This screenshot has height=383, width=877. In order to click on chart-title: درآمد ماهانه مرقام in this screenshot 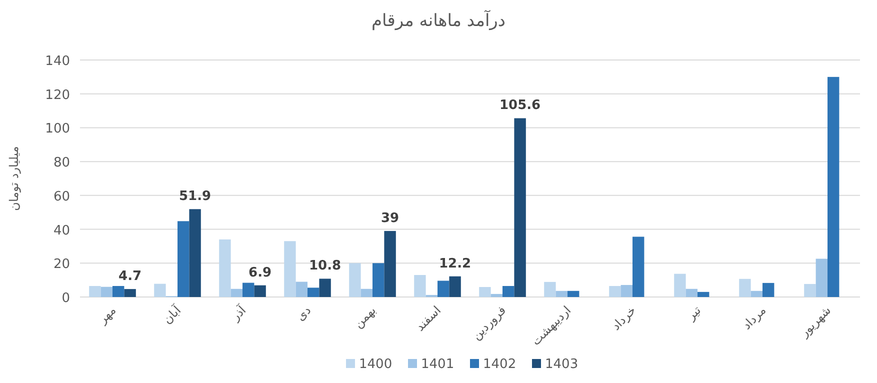, I will do `click(439, 20)`.